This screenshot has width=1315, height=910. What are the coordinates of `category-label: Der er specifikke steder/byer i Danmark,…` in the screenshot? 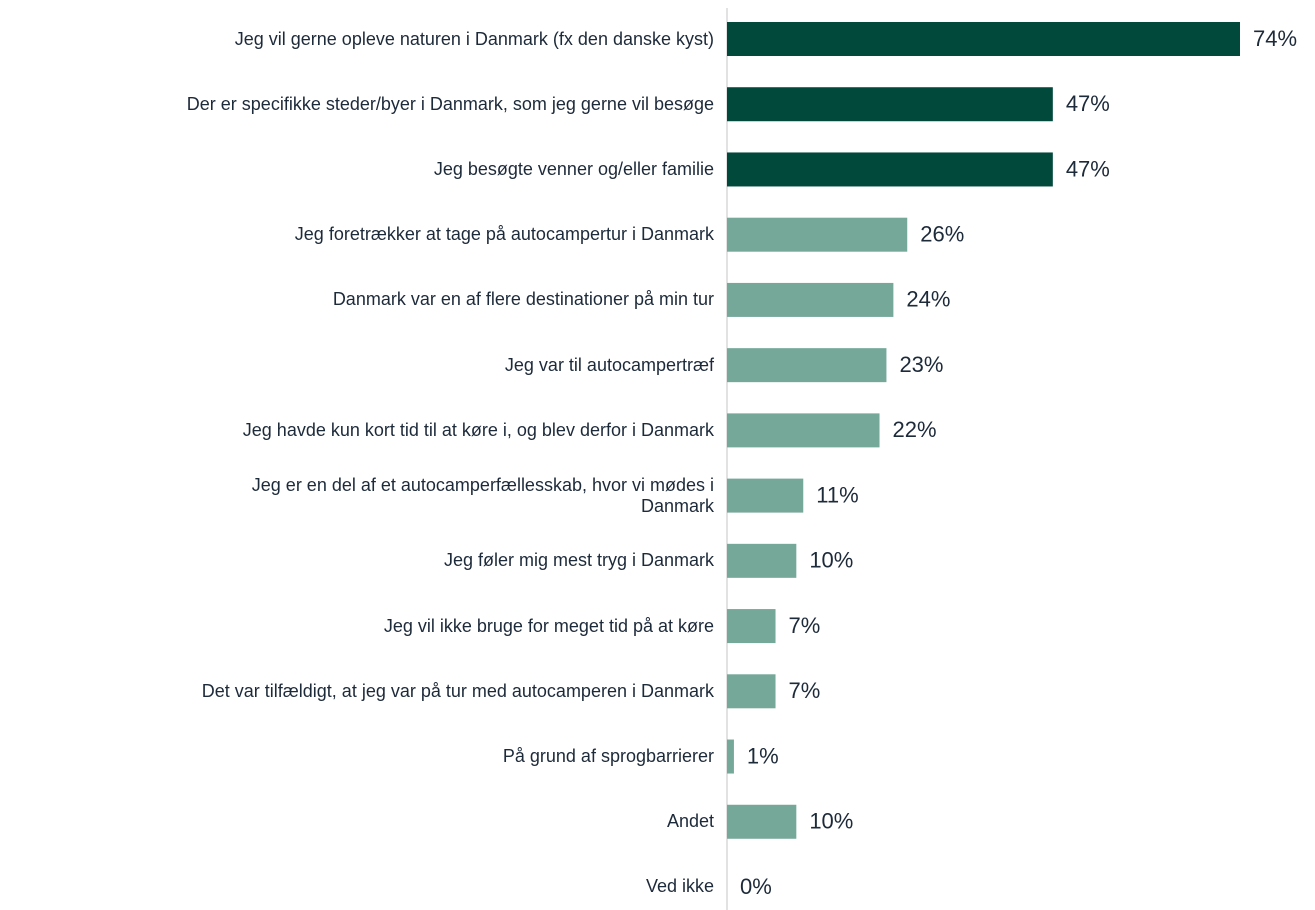 It's located at (450, 103).